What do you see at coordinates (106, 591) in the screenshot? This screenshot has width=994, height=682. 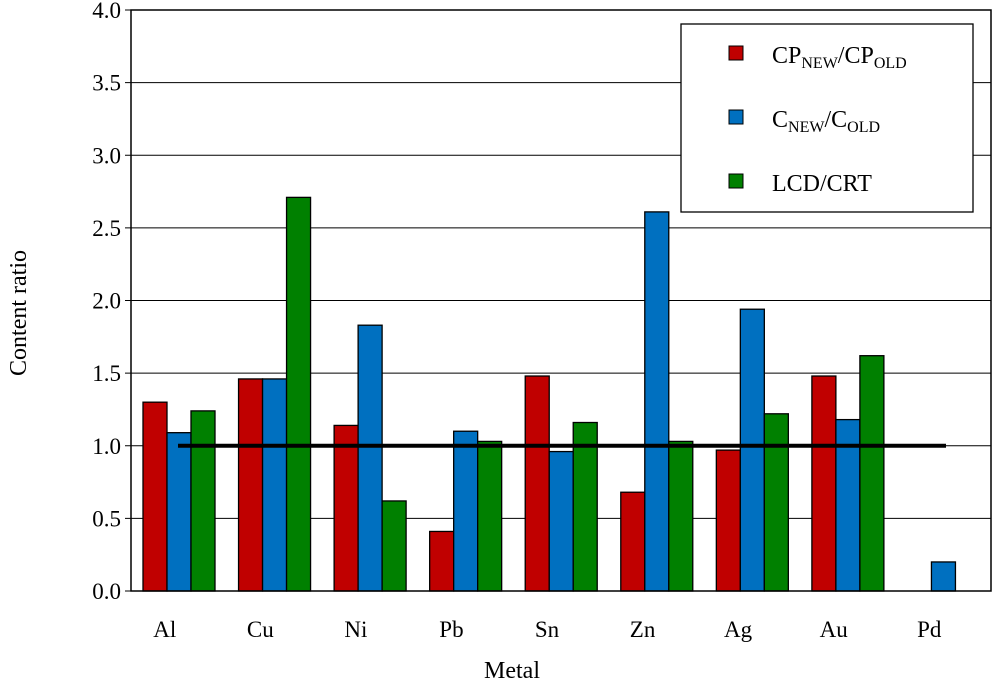 I see `y-tick-label: 0.0` at bounding box center [106, 591].